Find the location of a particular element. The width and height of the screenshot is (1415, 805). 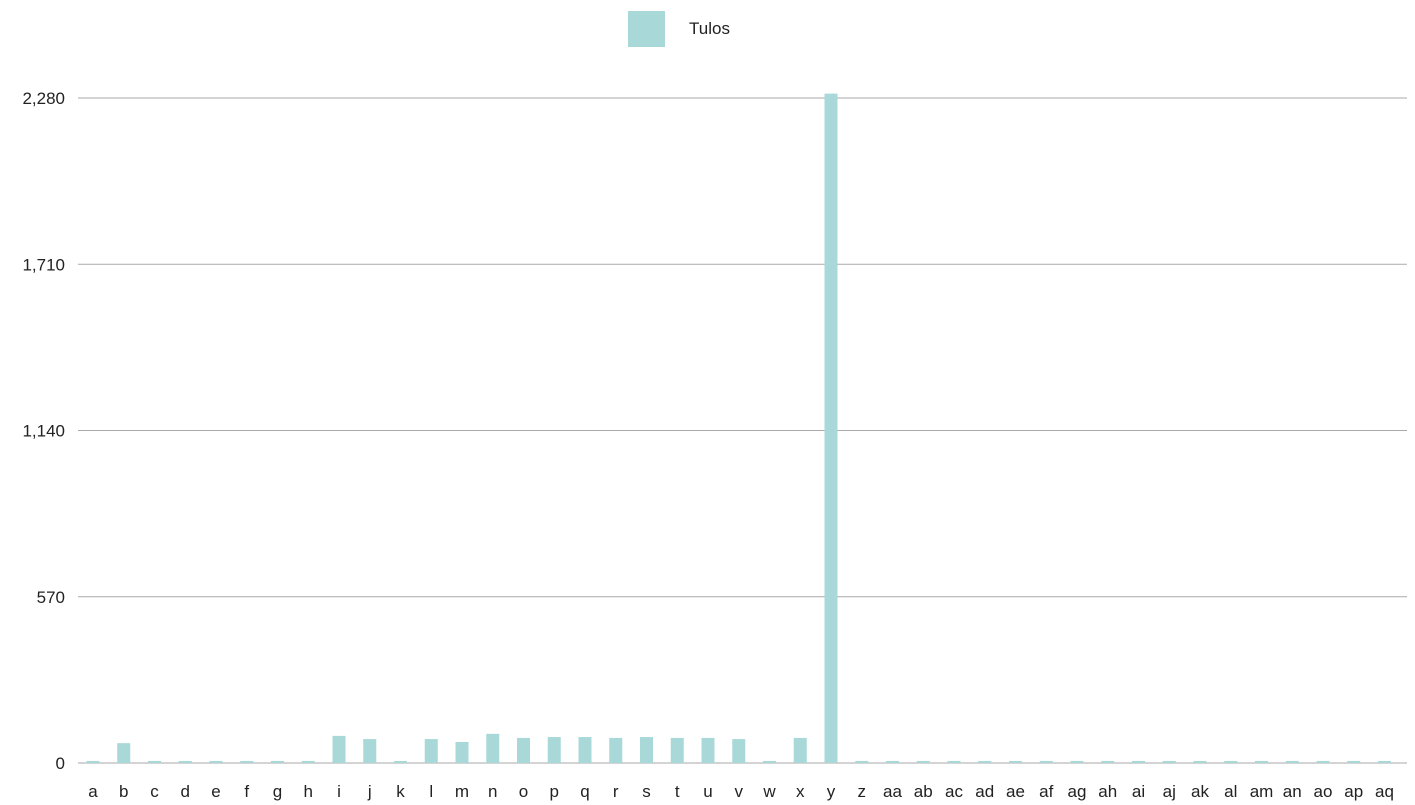

x-tick-label: c is located at coordinates (154, 791).